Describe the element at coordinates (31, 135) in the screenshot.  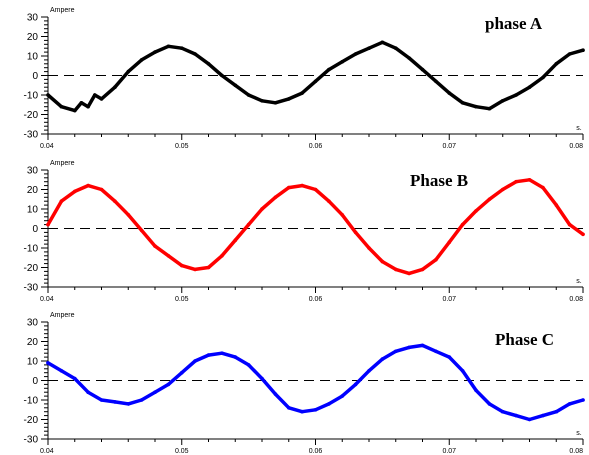
I see `y-tick-label: -30` at that location.